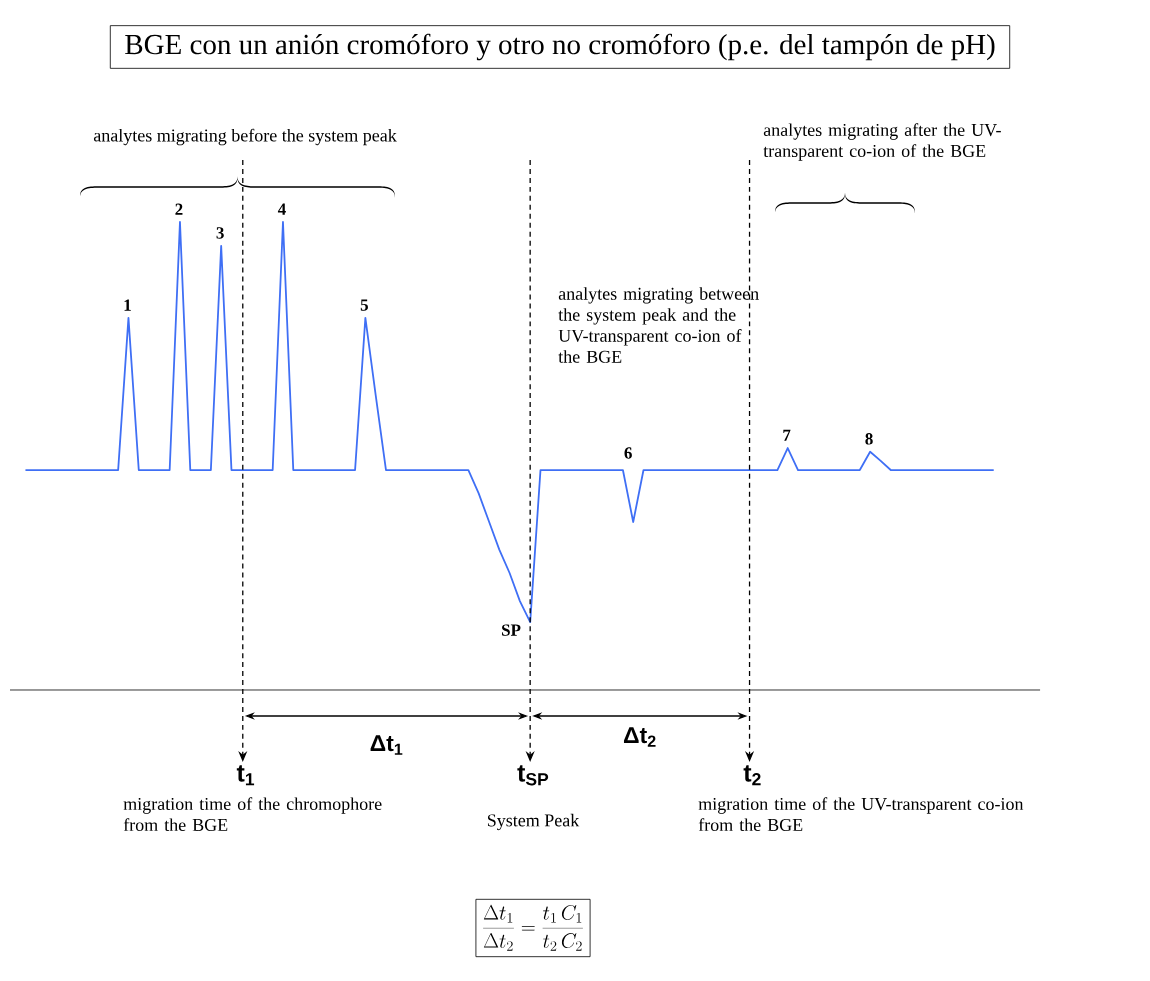 The height and width of the screenshot is (981, 1150). I want to click on annotation: 3, so click(220, 233).